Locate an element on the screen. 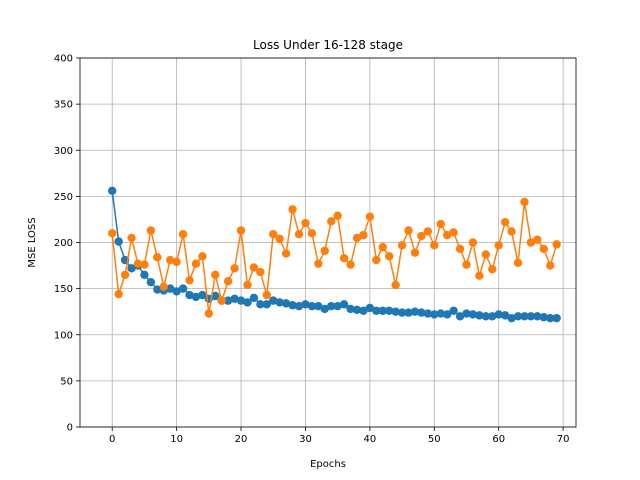 The image size is (640, 480). x-tick-label: 40 is located at coordinates (370, 439).